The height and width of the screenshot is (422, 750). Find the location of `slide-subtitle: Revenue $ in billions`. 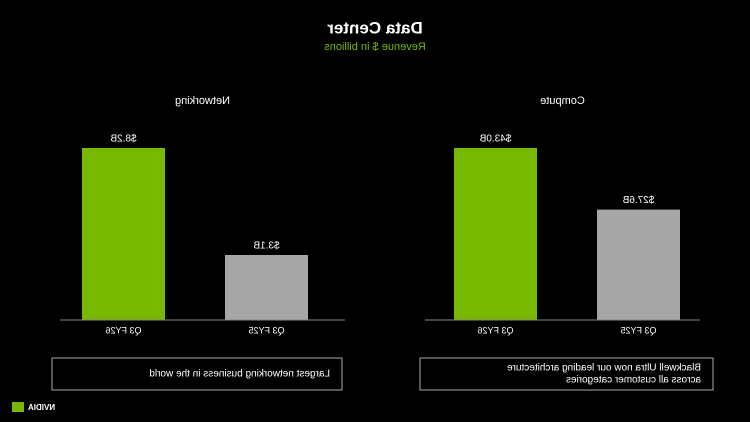

slide-subtitle: Revenue $ in billions is located at coordinates (375, 47).